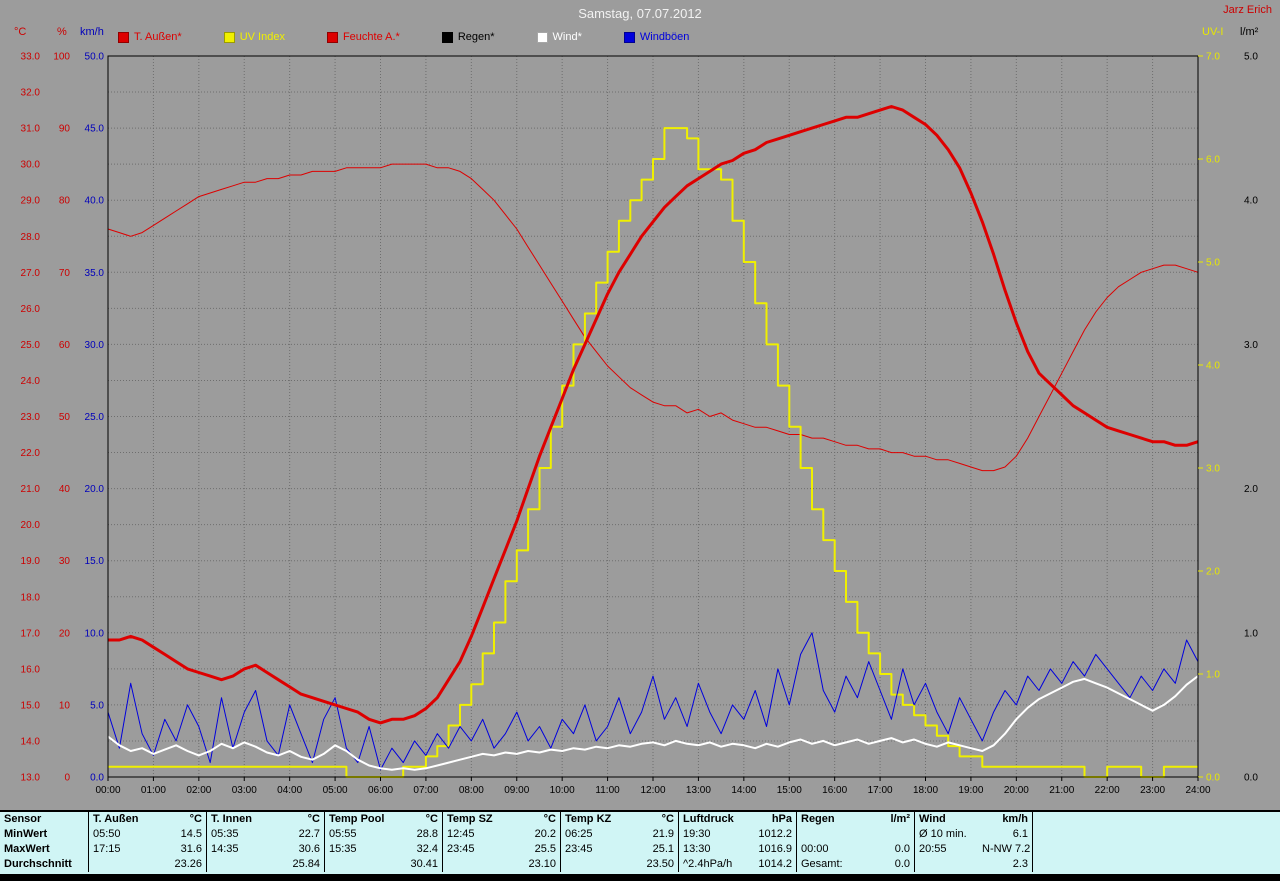 The image size is (1280, 881). Describe the element at coordinates (27, 849) in the screenshot. I see `row-label-maxwert: MaxWert` at that location.